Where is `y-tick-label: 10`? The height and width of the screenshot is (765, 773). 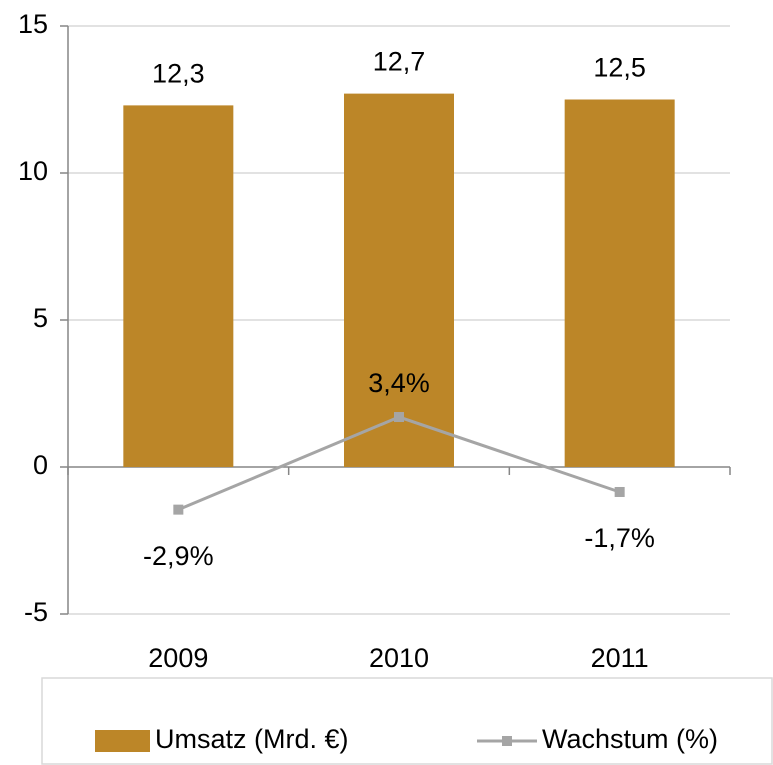
y-tick-label: 10 is located at coordinates (33, 171).